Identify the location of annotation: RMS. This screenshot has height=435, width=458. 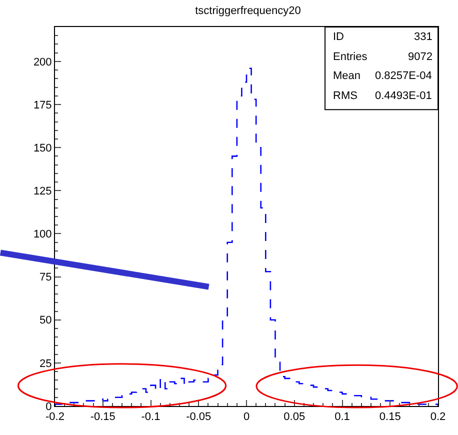
(345, 96).